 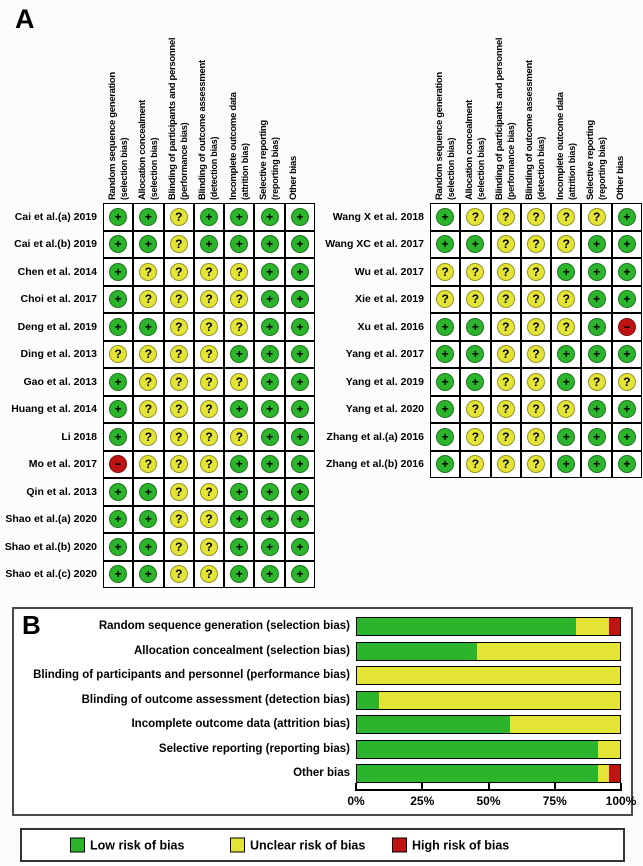 What do you see at coordinates (621, 801) in the screenshot?
I see `x-axis-tick-label: 100%` at bounding box center [621, 801].